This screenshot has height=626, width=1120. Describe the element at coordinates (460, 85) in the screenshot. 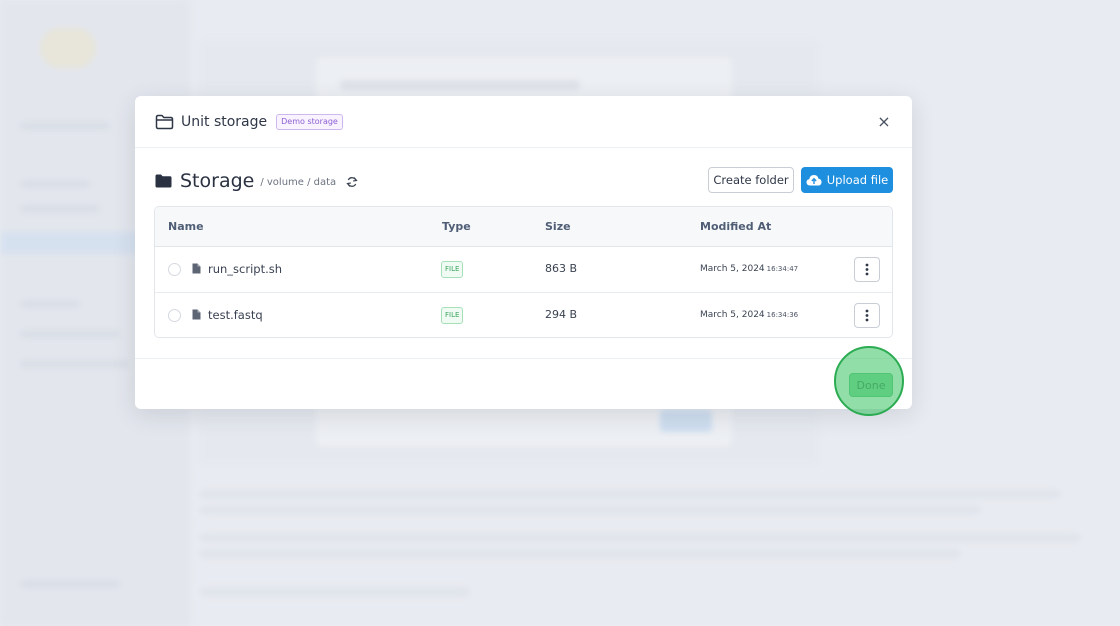

I see `background-dialog-title` at that location.